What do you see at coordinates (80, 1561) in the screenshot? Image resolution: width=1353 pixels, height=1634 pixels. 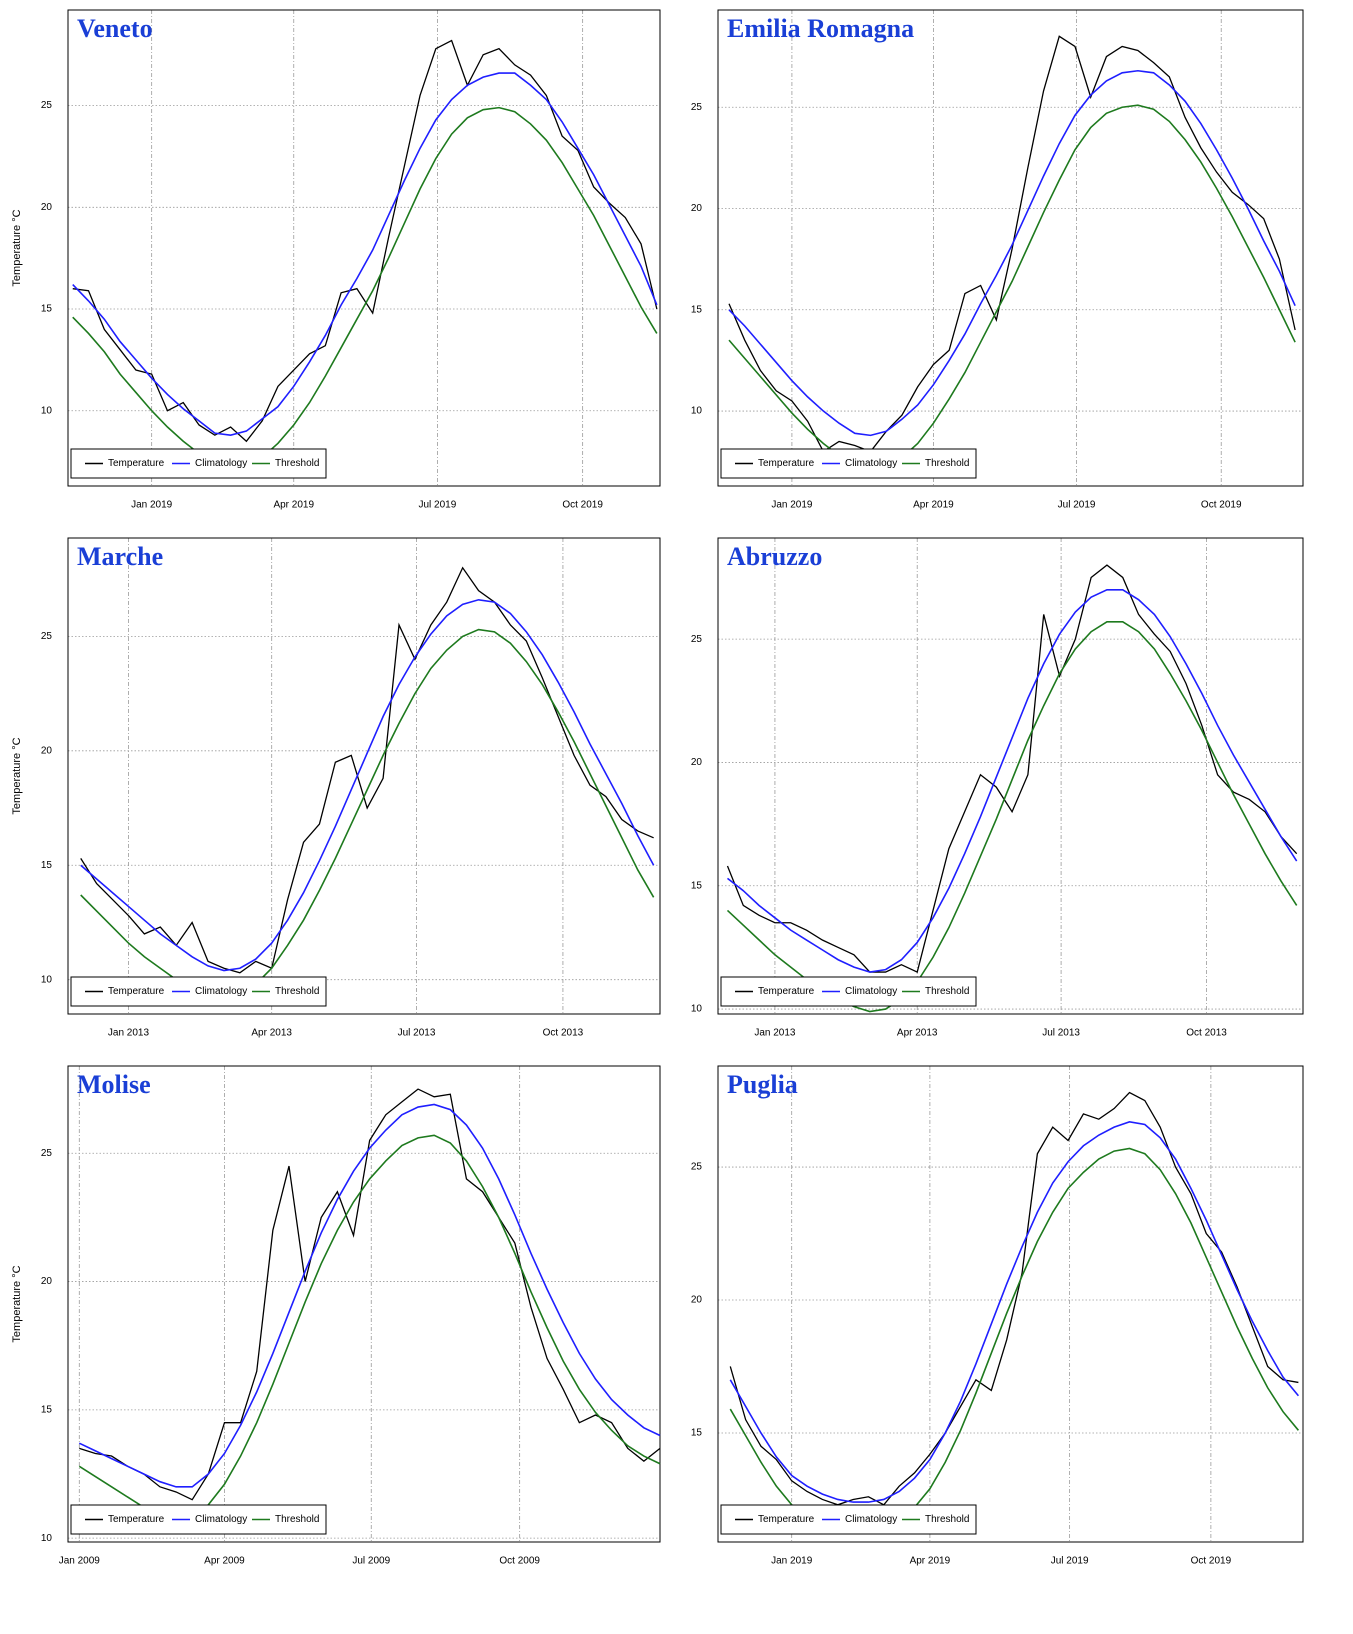 I see `x-tick-label: Jan 2009` at bounding box center [80, 1561].